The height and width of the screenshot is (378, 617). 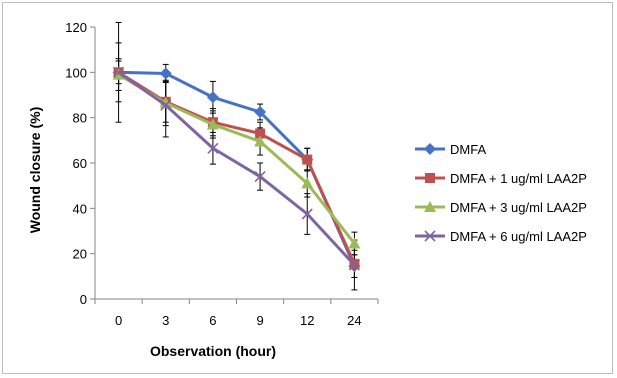 I want to click on legend-item: DMFA + 6 ug/ml LAA2P, so click(x=501, y=236).